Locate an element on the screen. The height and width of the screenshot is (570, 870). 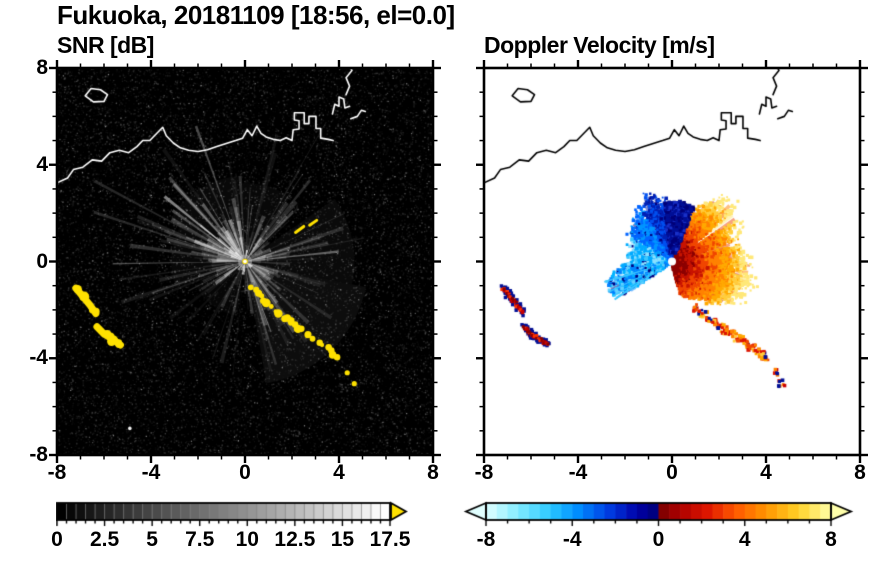
snr-x-tick-label-4: 4 is located at coordinates (339, 472).